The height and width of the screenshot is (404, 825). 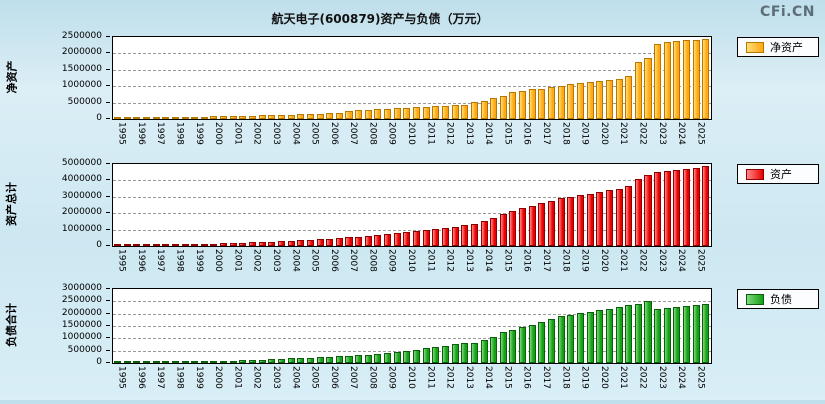 What do you see at coordinates (372, 377) in the screenshot?
I see `x-tick-label: 2008` at bounding box center [372, 377].